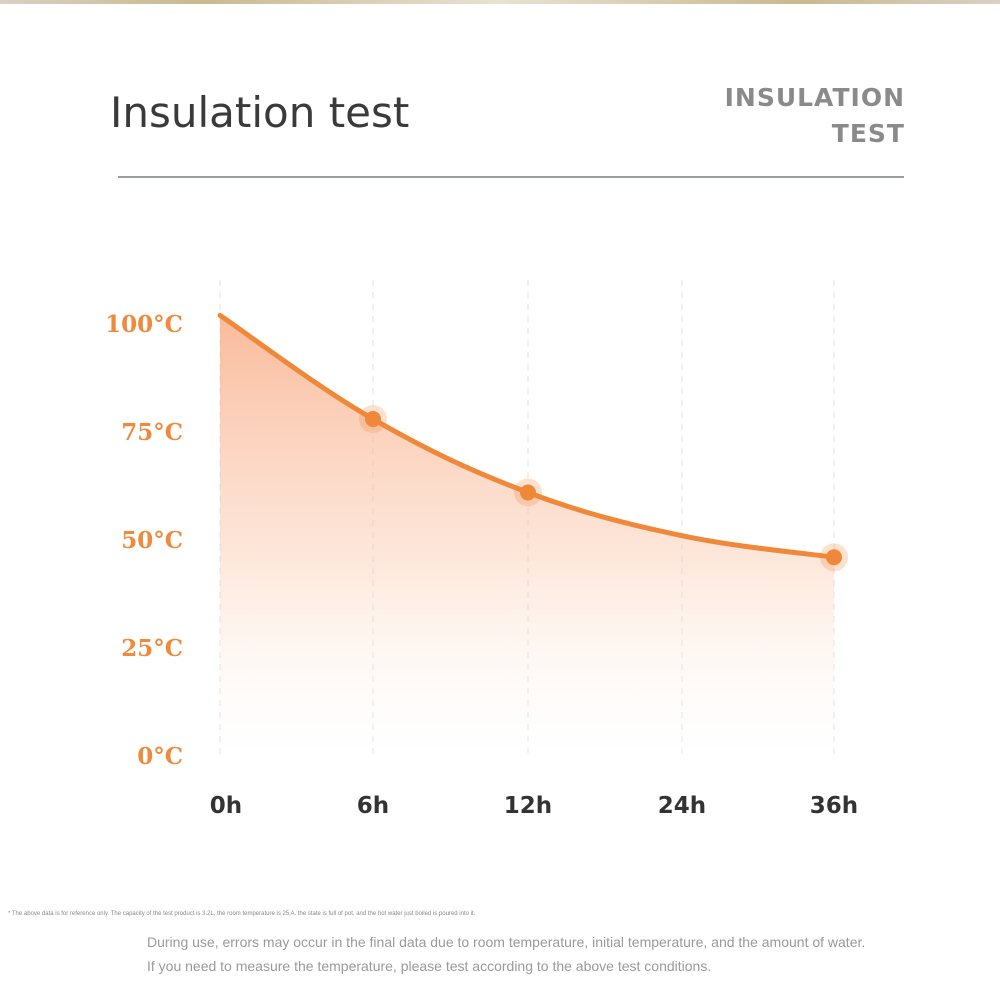 This screenshot has height=1000, width=1000. What do you see at coordinates (152, 648) in the screenshot?
I see `y-tick-label: 25°C` at bounding box center [152, 648].